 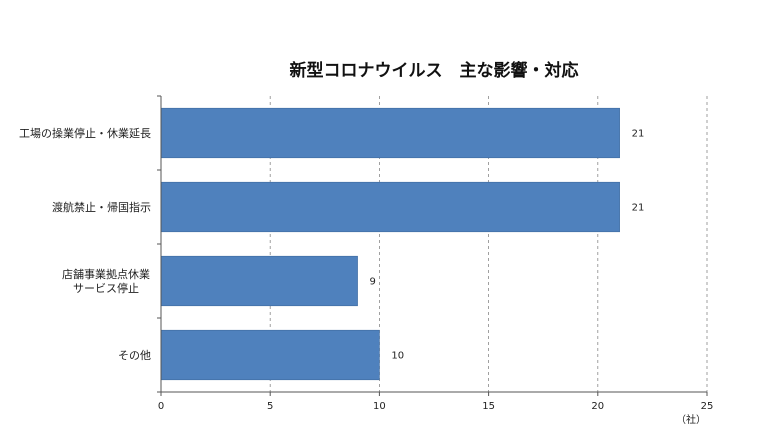 What do you see at coordinates (379, 406) in the screenshot?
I see `x-tick-label: 10` at bounding box center [379, 406].